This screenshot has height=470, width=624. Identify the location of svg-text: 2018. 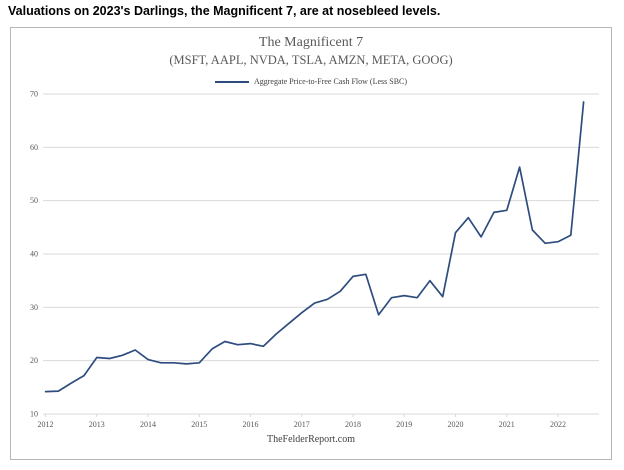
(353, 424).